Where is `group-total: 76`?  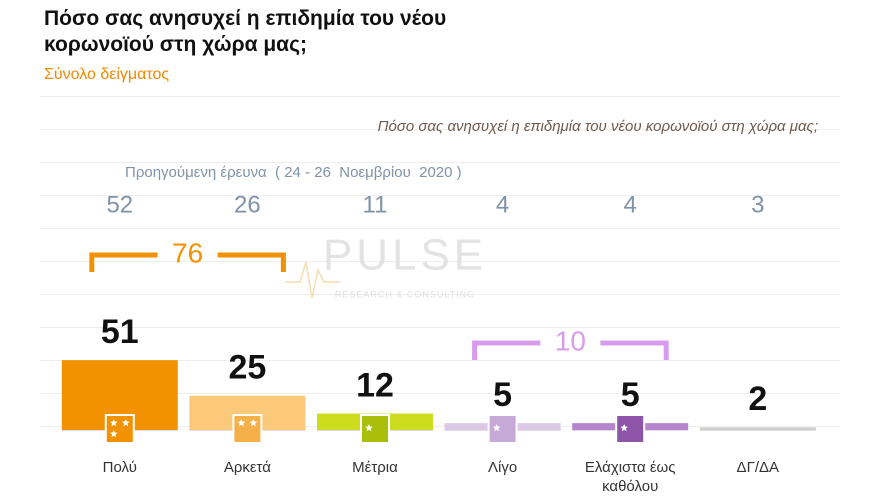
group-total: 76 is located at coordinates (187, 252).